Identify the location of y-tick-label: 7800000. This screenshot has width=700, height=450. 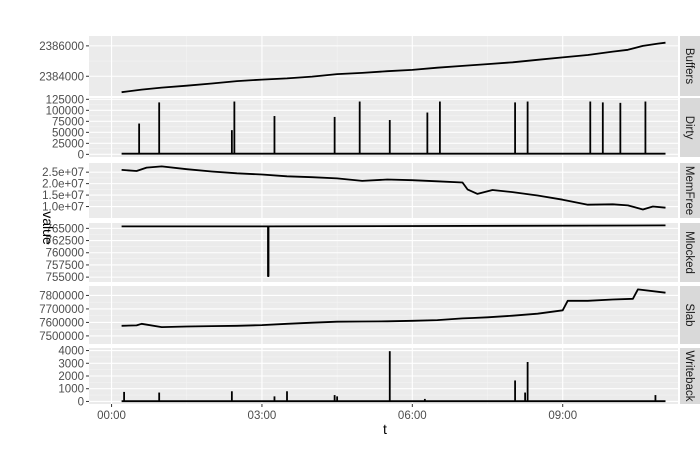
(61, 296).